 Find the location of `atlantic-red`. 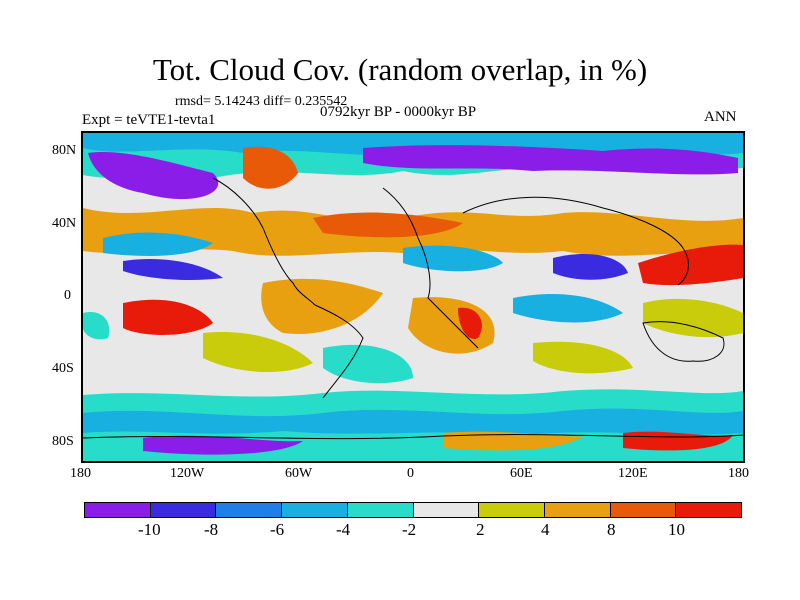

atlantic-red is located at coordinates (388, 225).